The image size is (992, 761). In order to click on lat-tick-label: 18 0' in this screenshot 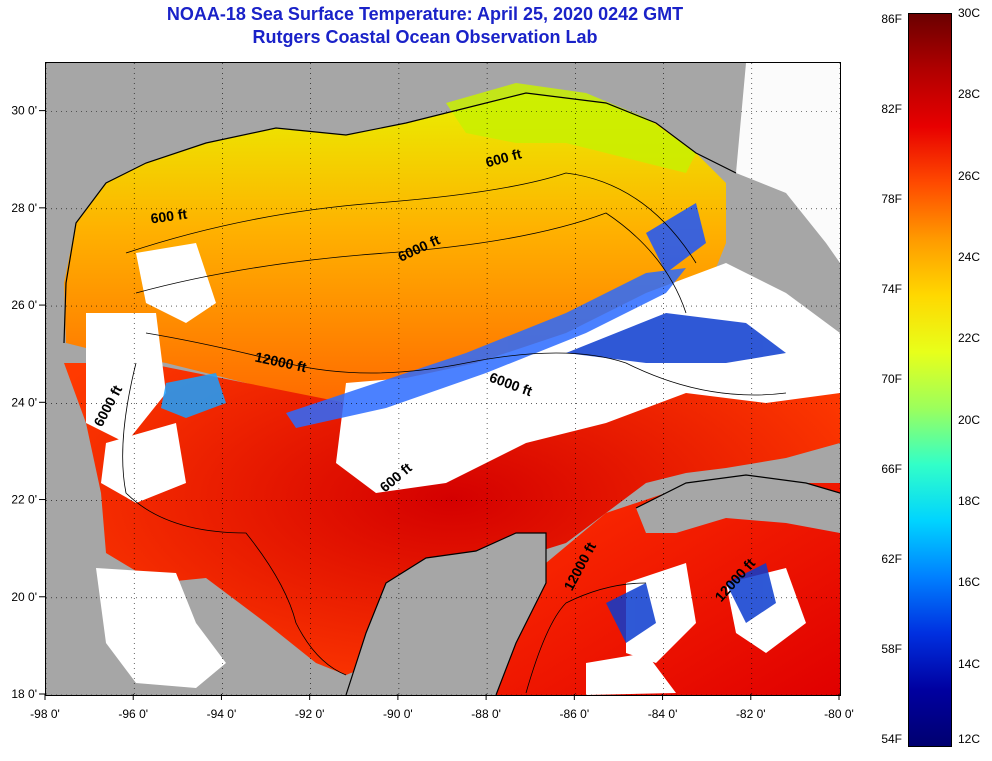, I will do `click(24, 694)`.